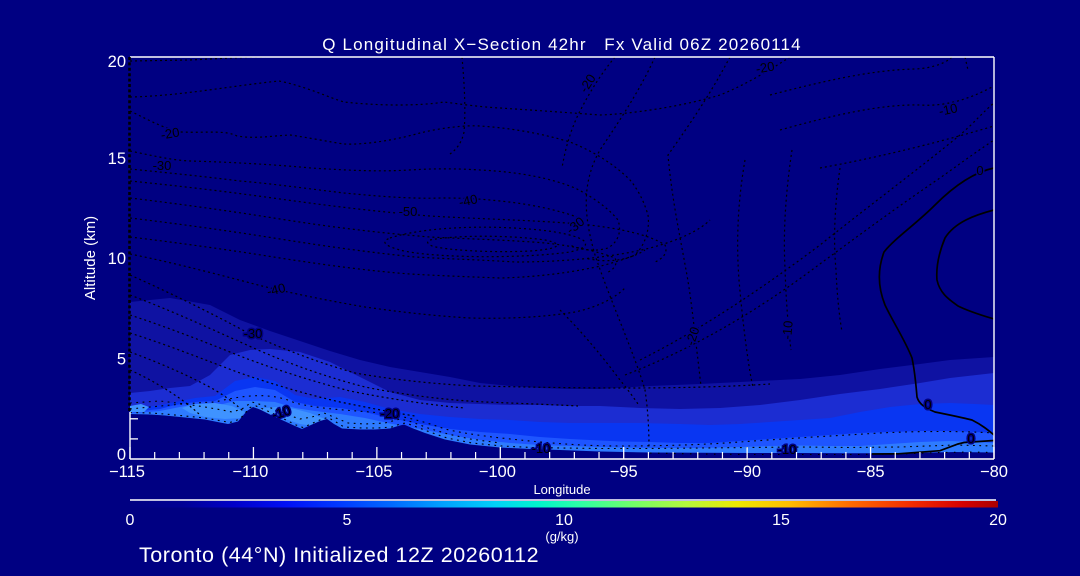 The width and height of the screenshot is (1080, 576). Describe the element at coordinates (624, 472) in the screenshot. I see `svg-text: −95` at that location.